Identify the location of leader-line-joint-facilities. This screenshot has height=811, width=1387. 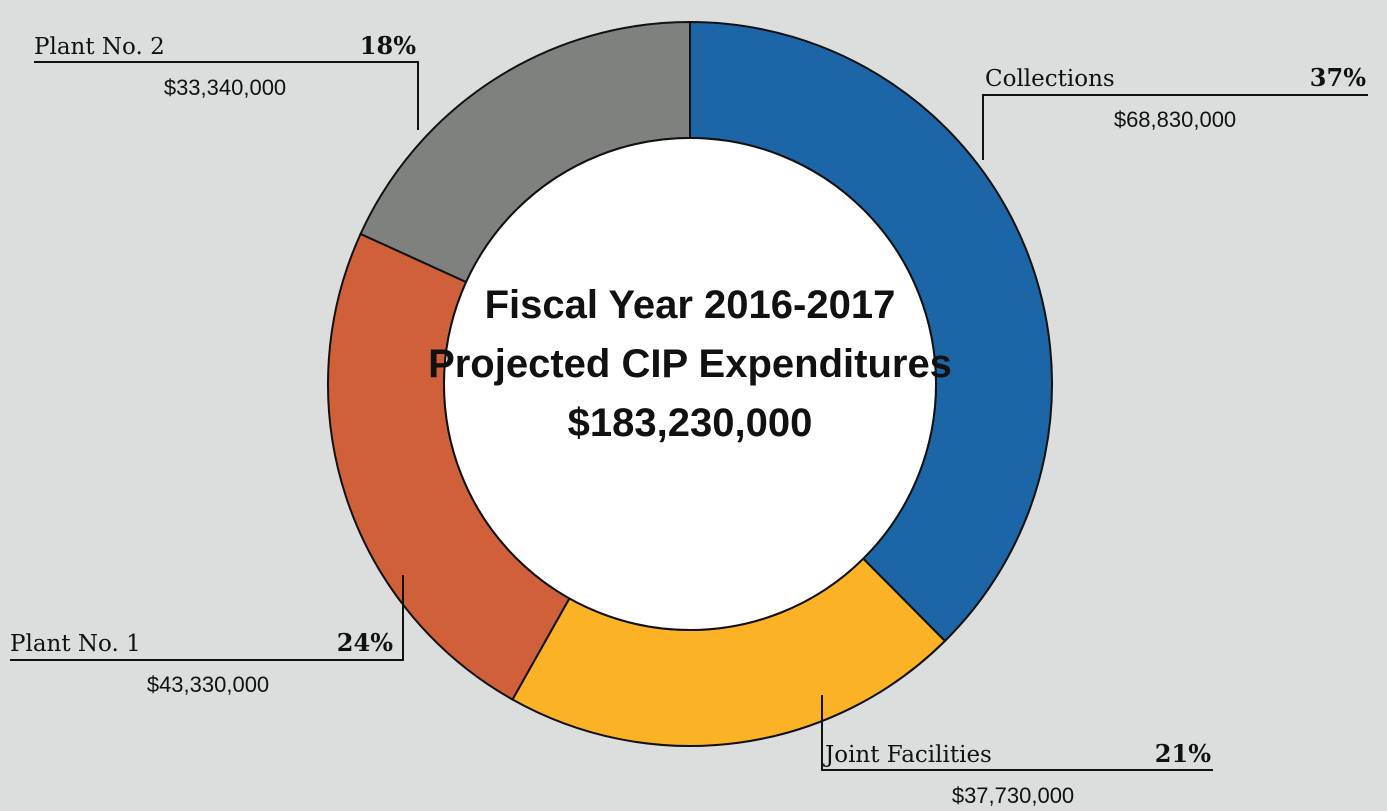
(1017, 733).